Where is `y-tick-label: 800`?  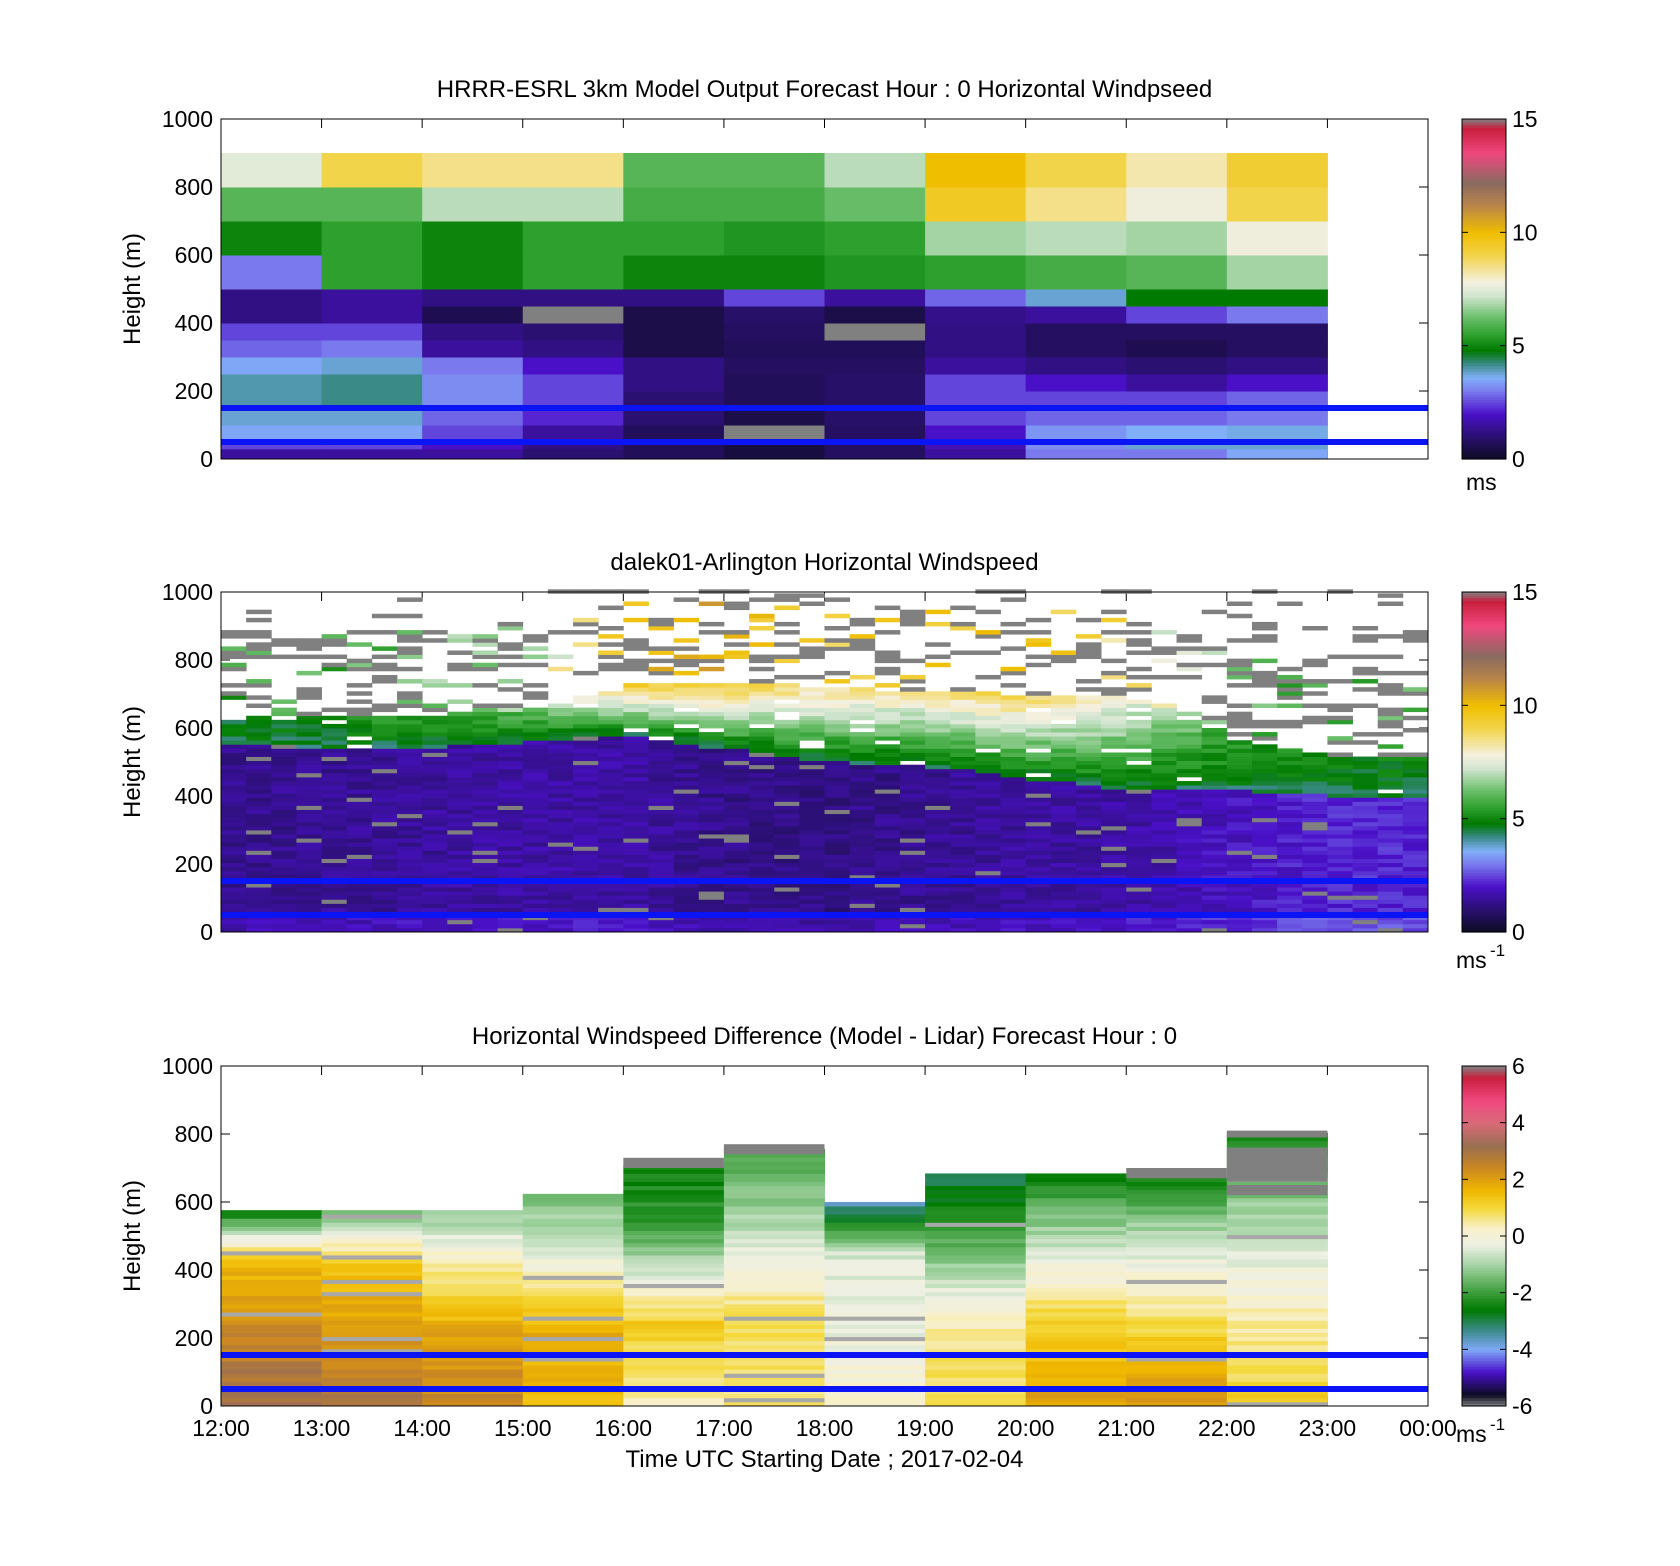
y-tick-label: 800 is located at coordinates (194, 660).